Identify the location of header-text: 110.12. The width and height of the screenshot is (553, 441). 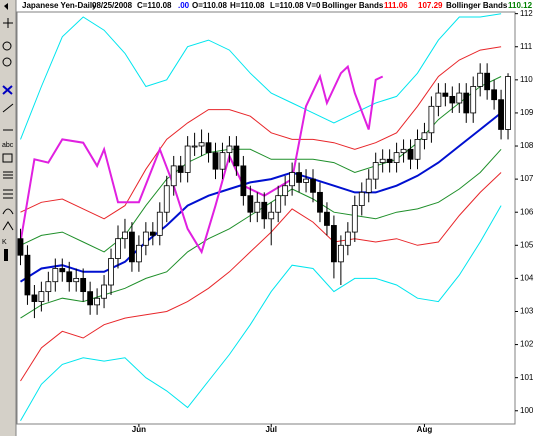
(520, 5).